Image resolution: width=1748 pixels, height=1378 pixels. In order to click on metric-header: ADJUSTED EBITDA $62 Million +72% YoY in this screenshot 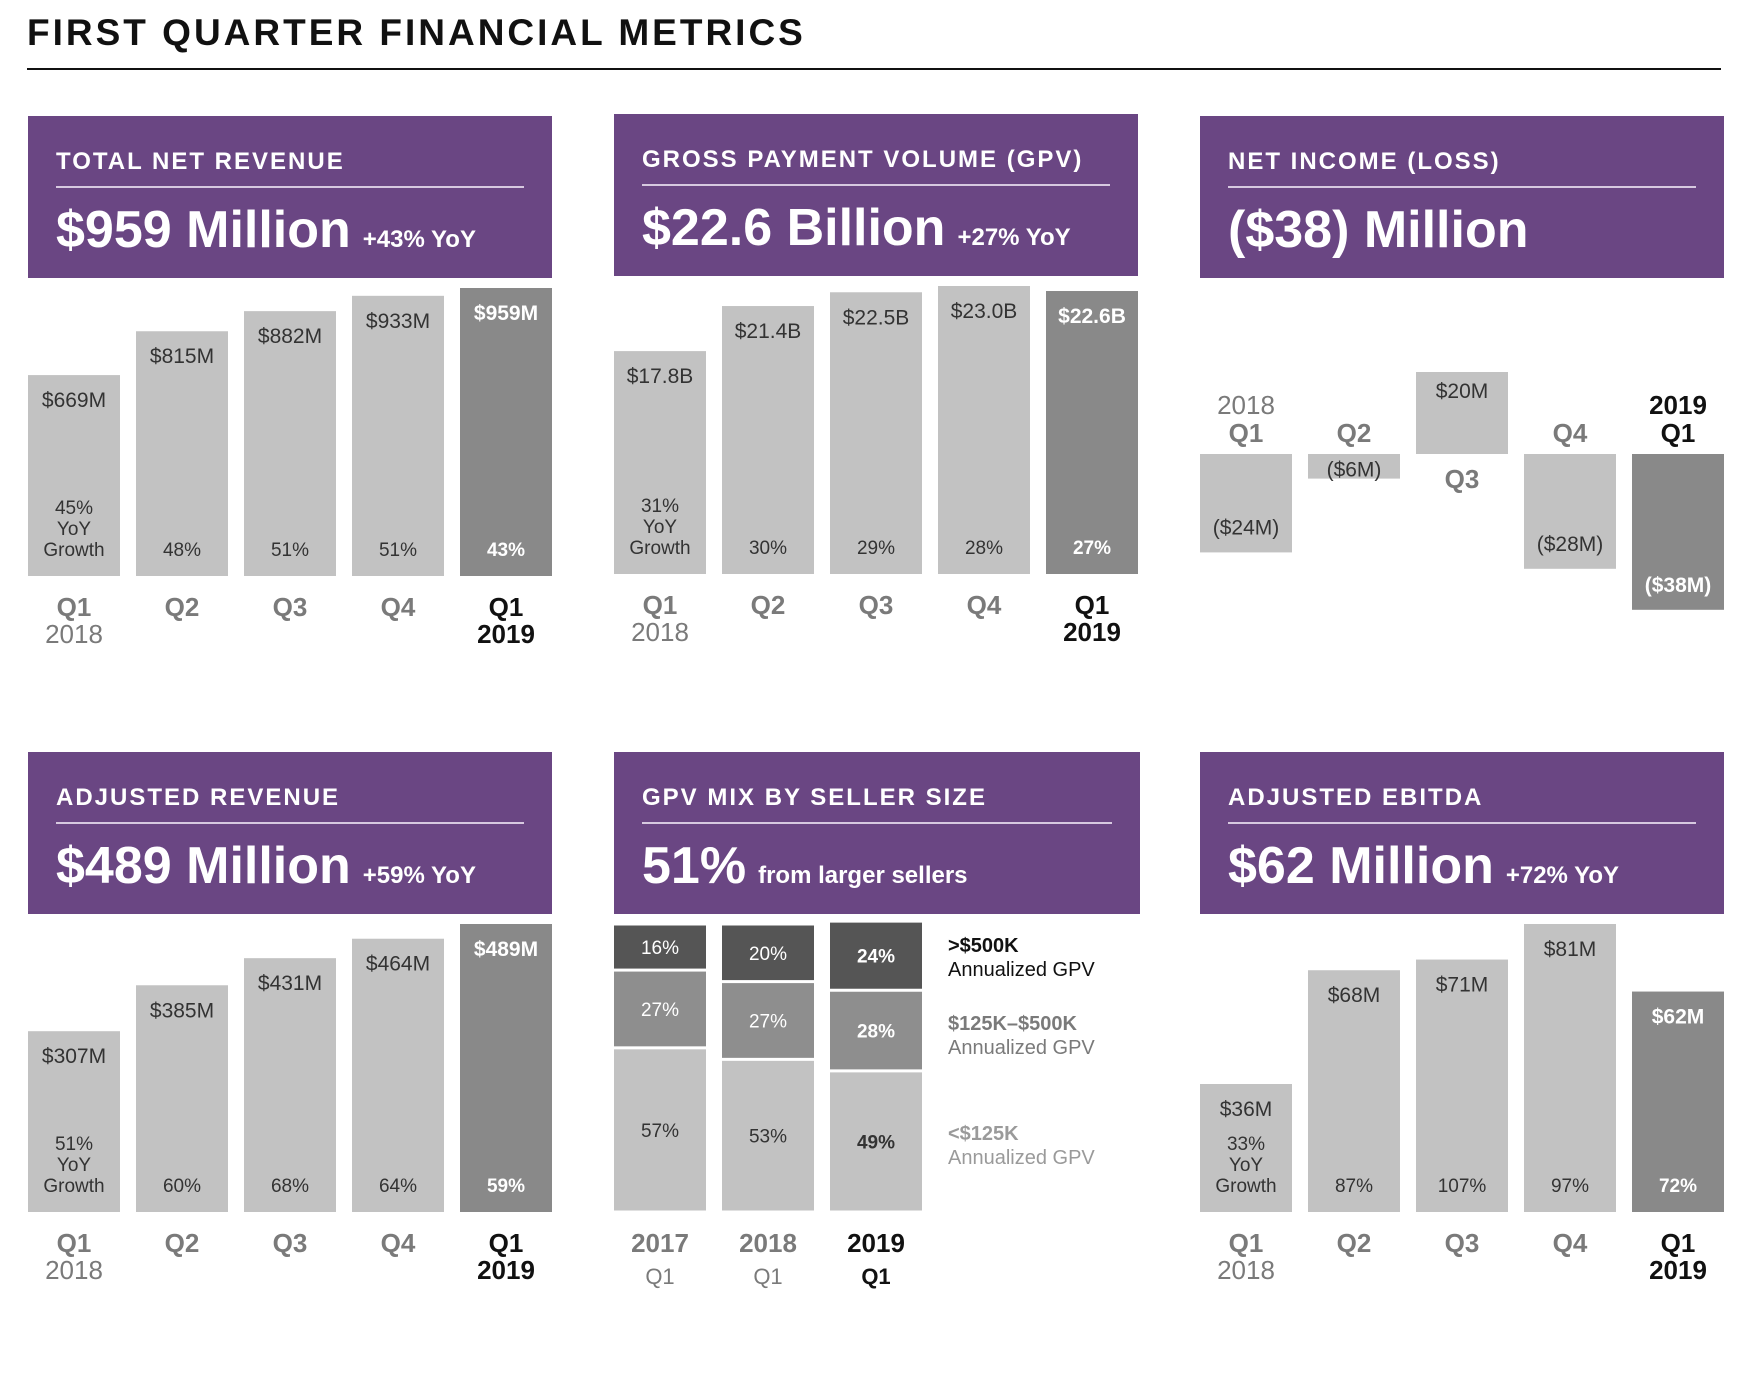, I will do `click(1462, 833)`.